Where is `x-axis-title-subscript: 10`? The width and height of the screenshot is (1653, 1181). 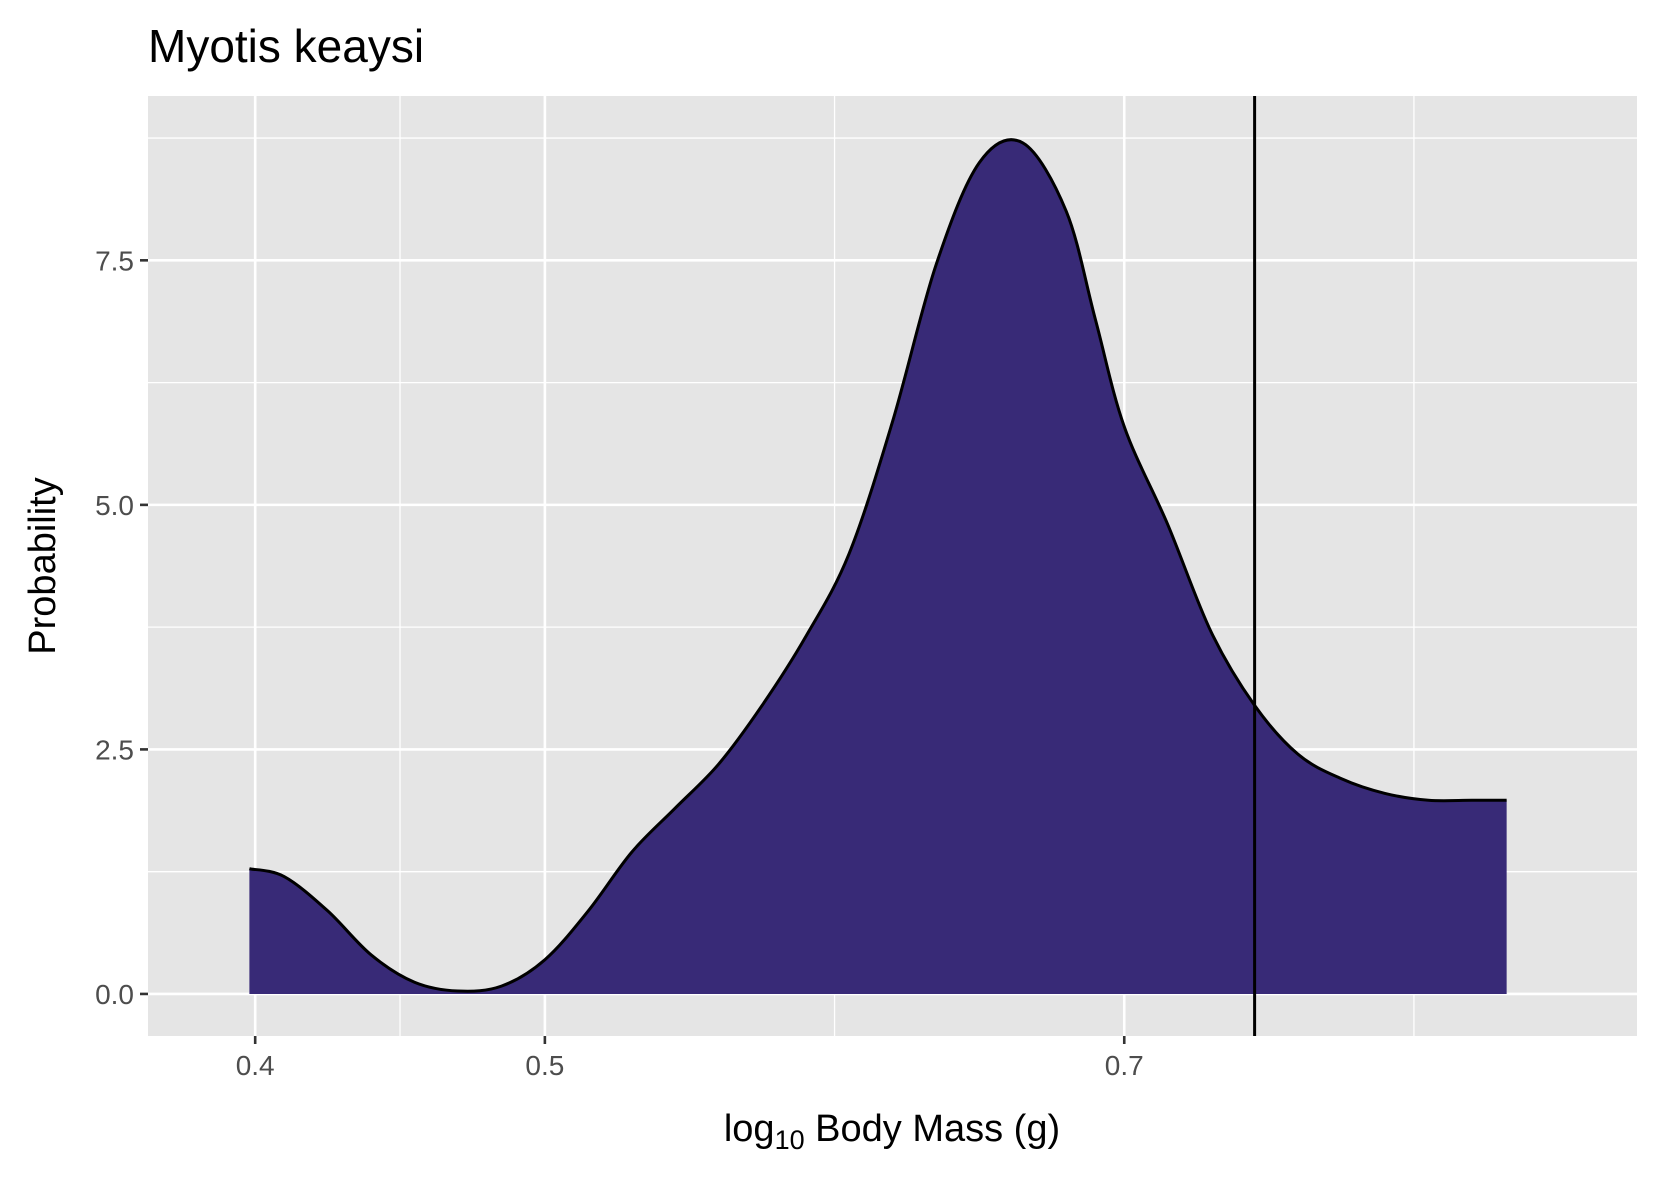
x-axis-title-subscript: 10 is located at coordinates (790, 1140).